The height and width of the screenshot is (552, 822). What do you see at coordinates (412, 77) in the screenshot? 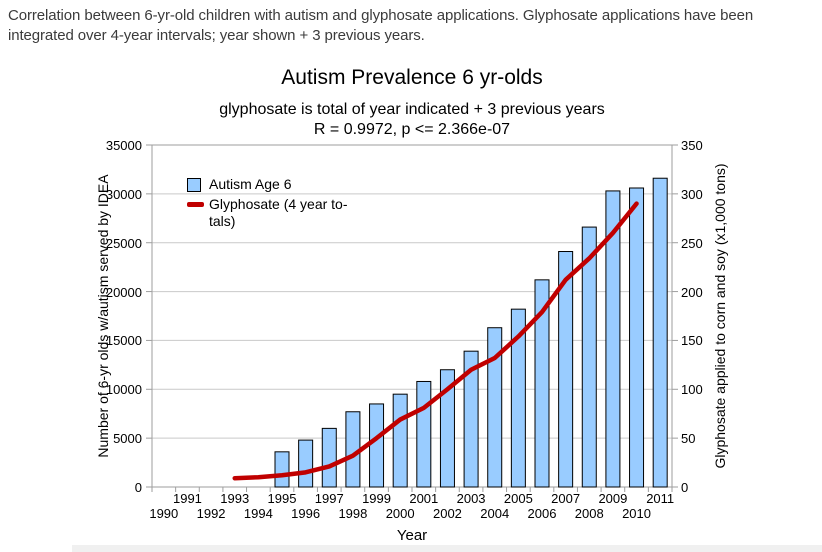
I see `chart-title: Autism Prevalence 6 yr-olds` at bounding box center [412, 77].